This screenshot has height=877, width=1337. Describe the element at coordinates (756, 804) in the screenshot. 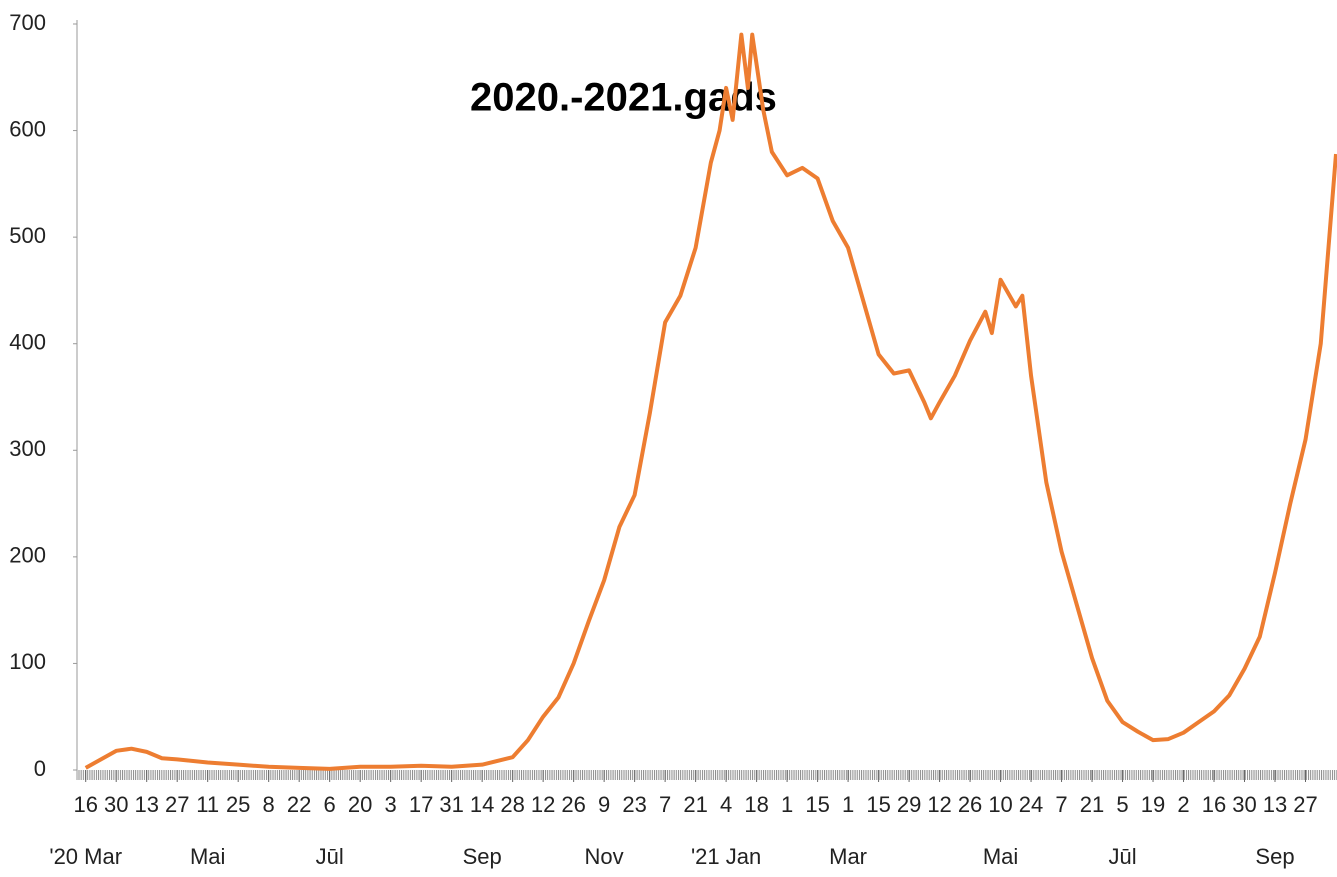

I see `x-tick-label: 18` at that location.